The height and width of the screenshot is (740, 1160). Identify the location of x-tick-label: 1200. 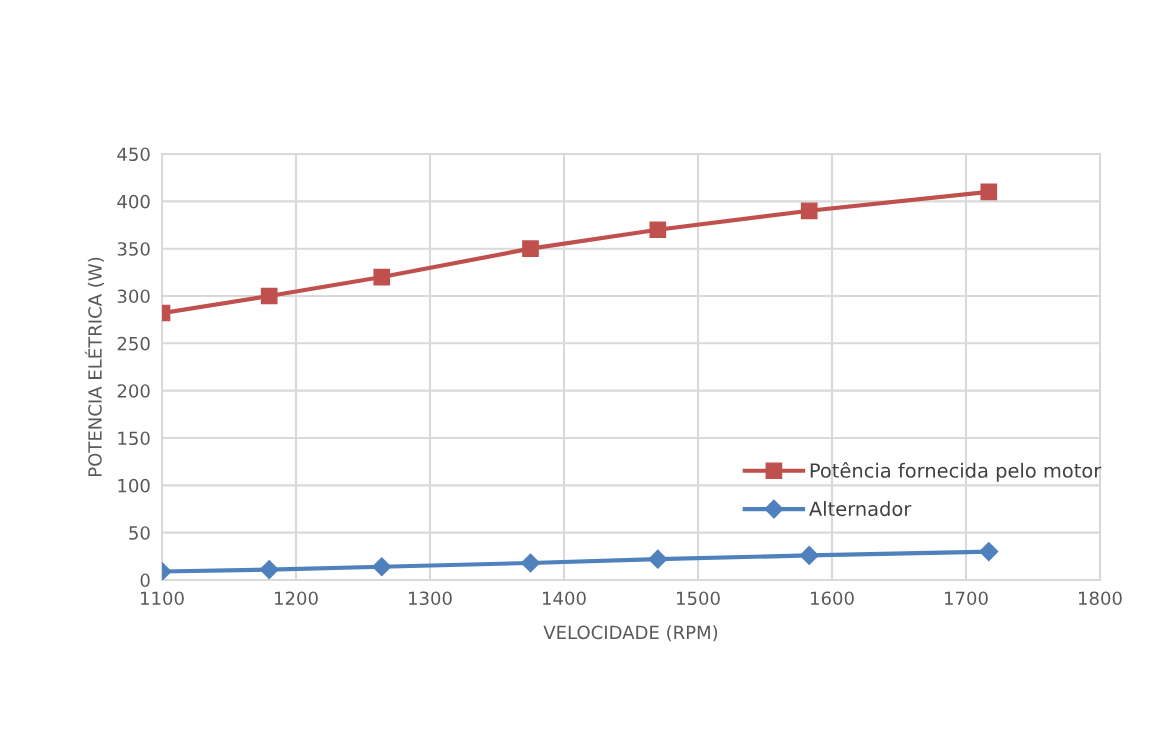
(296, 598).